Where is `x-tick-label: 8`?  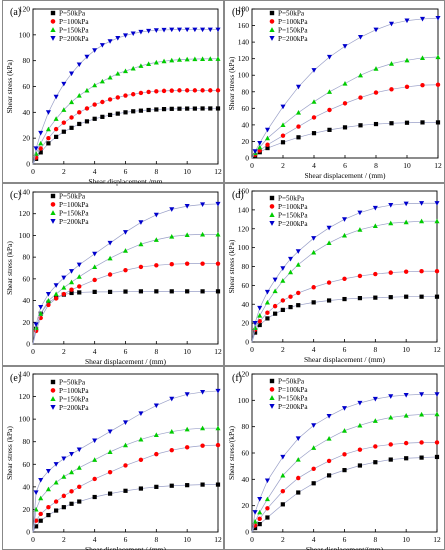
x-tick-label: 8 is located at coordinates (156, 539).